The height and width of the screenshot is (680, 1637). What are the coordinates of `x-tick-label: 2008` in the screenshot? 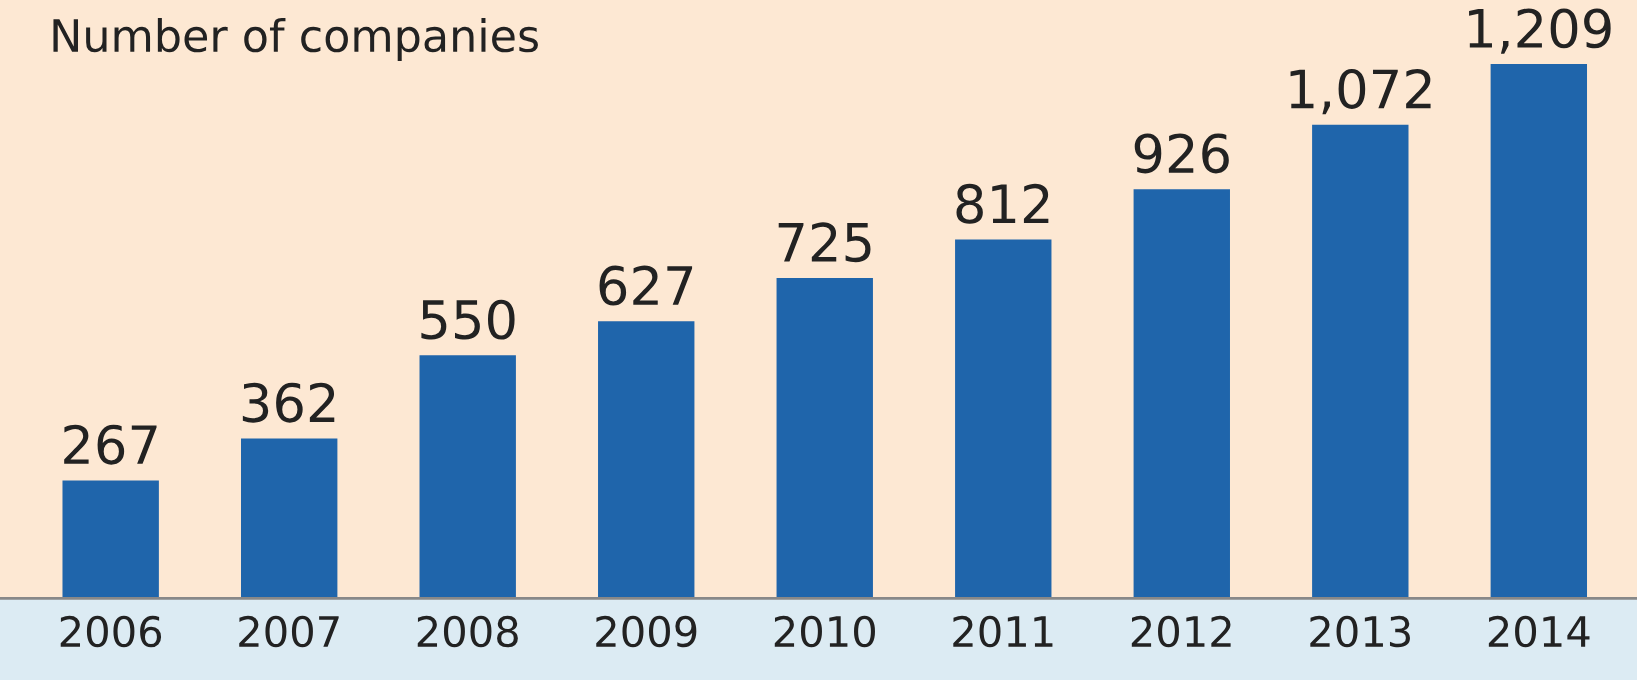 It's located at (467, 631).